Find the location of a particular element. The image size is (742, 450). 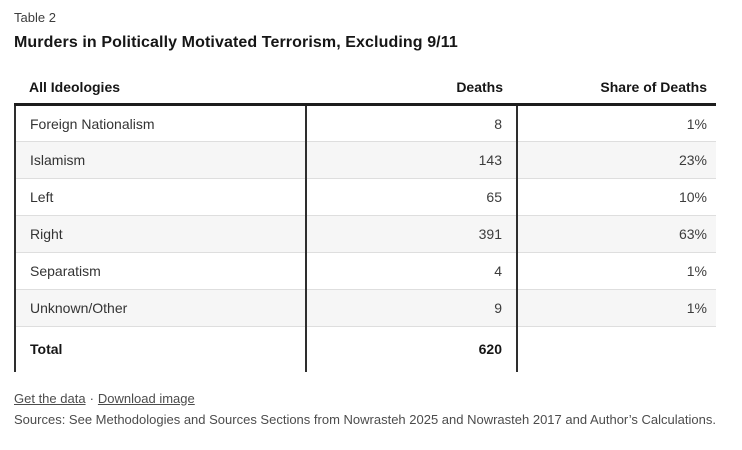

table-row: Unknown/Other 9 1% is located at coordinates (365, 308).